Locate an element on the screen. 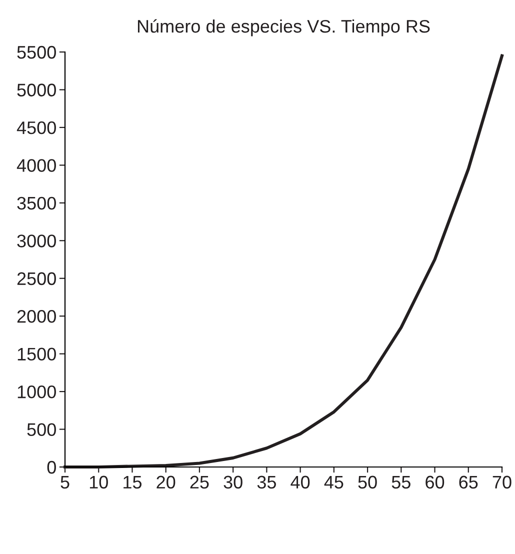 The height and width of the screenshot is (554, 515). x-tick-label: 55 is located at coordinates (401, 482).